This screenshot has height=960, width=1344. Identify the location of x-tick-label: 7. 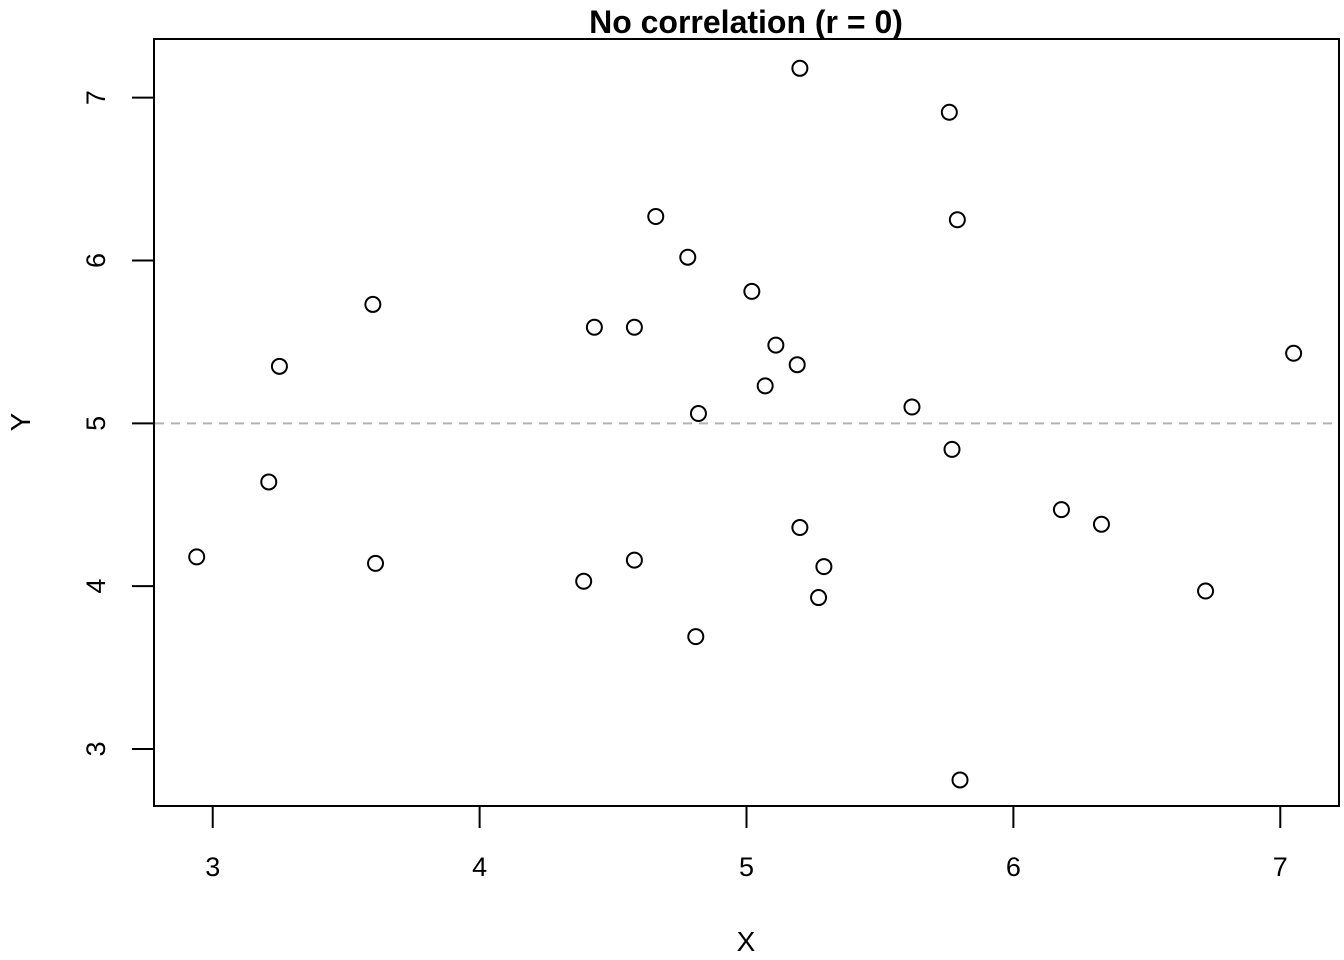
(1280, 867).